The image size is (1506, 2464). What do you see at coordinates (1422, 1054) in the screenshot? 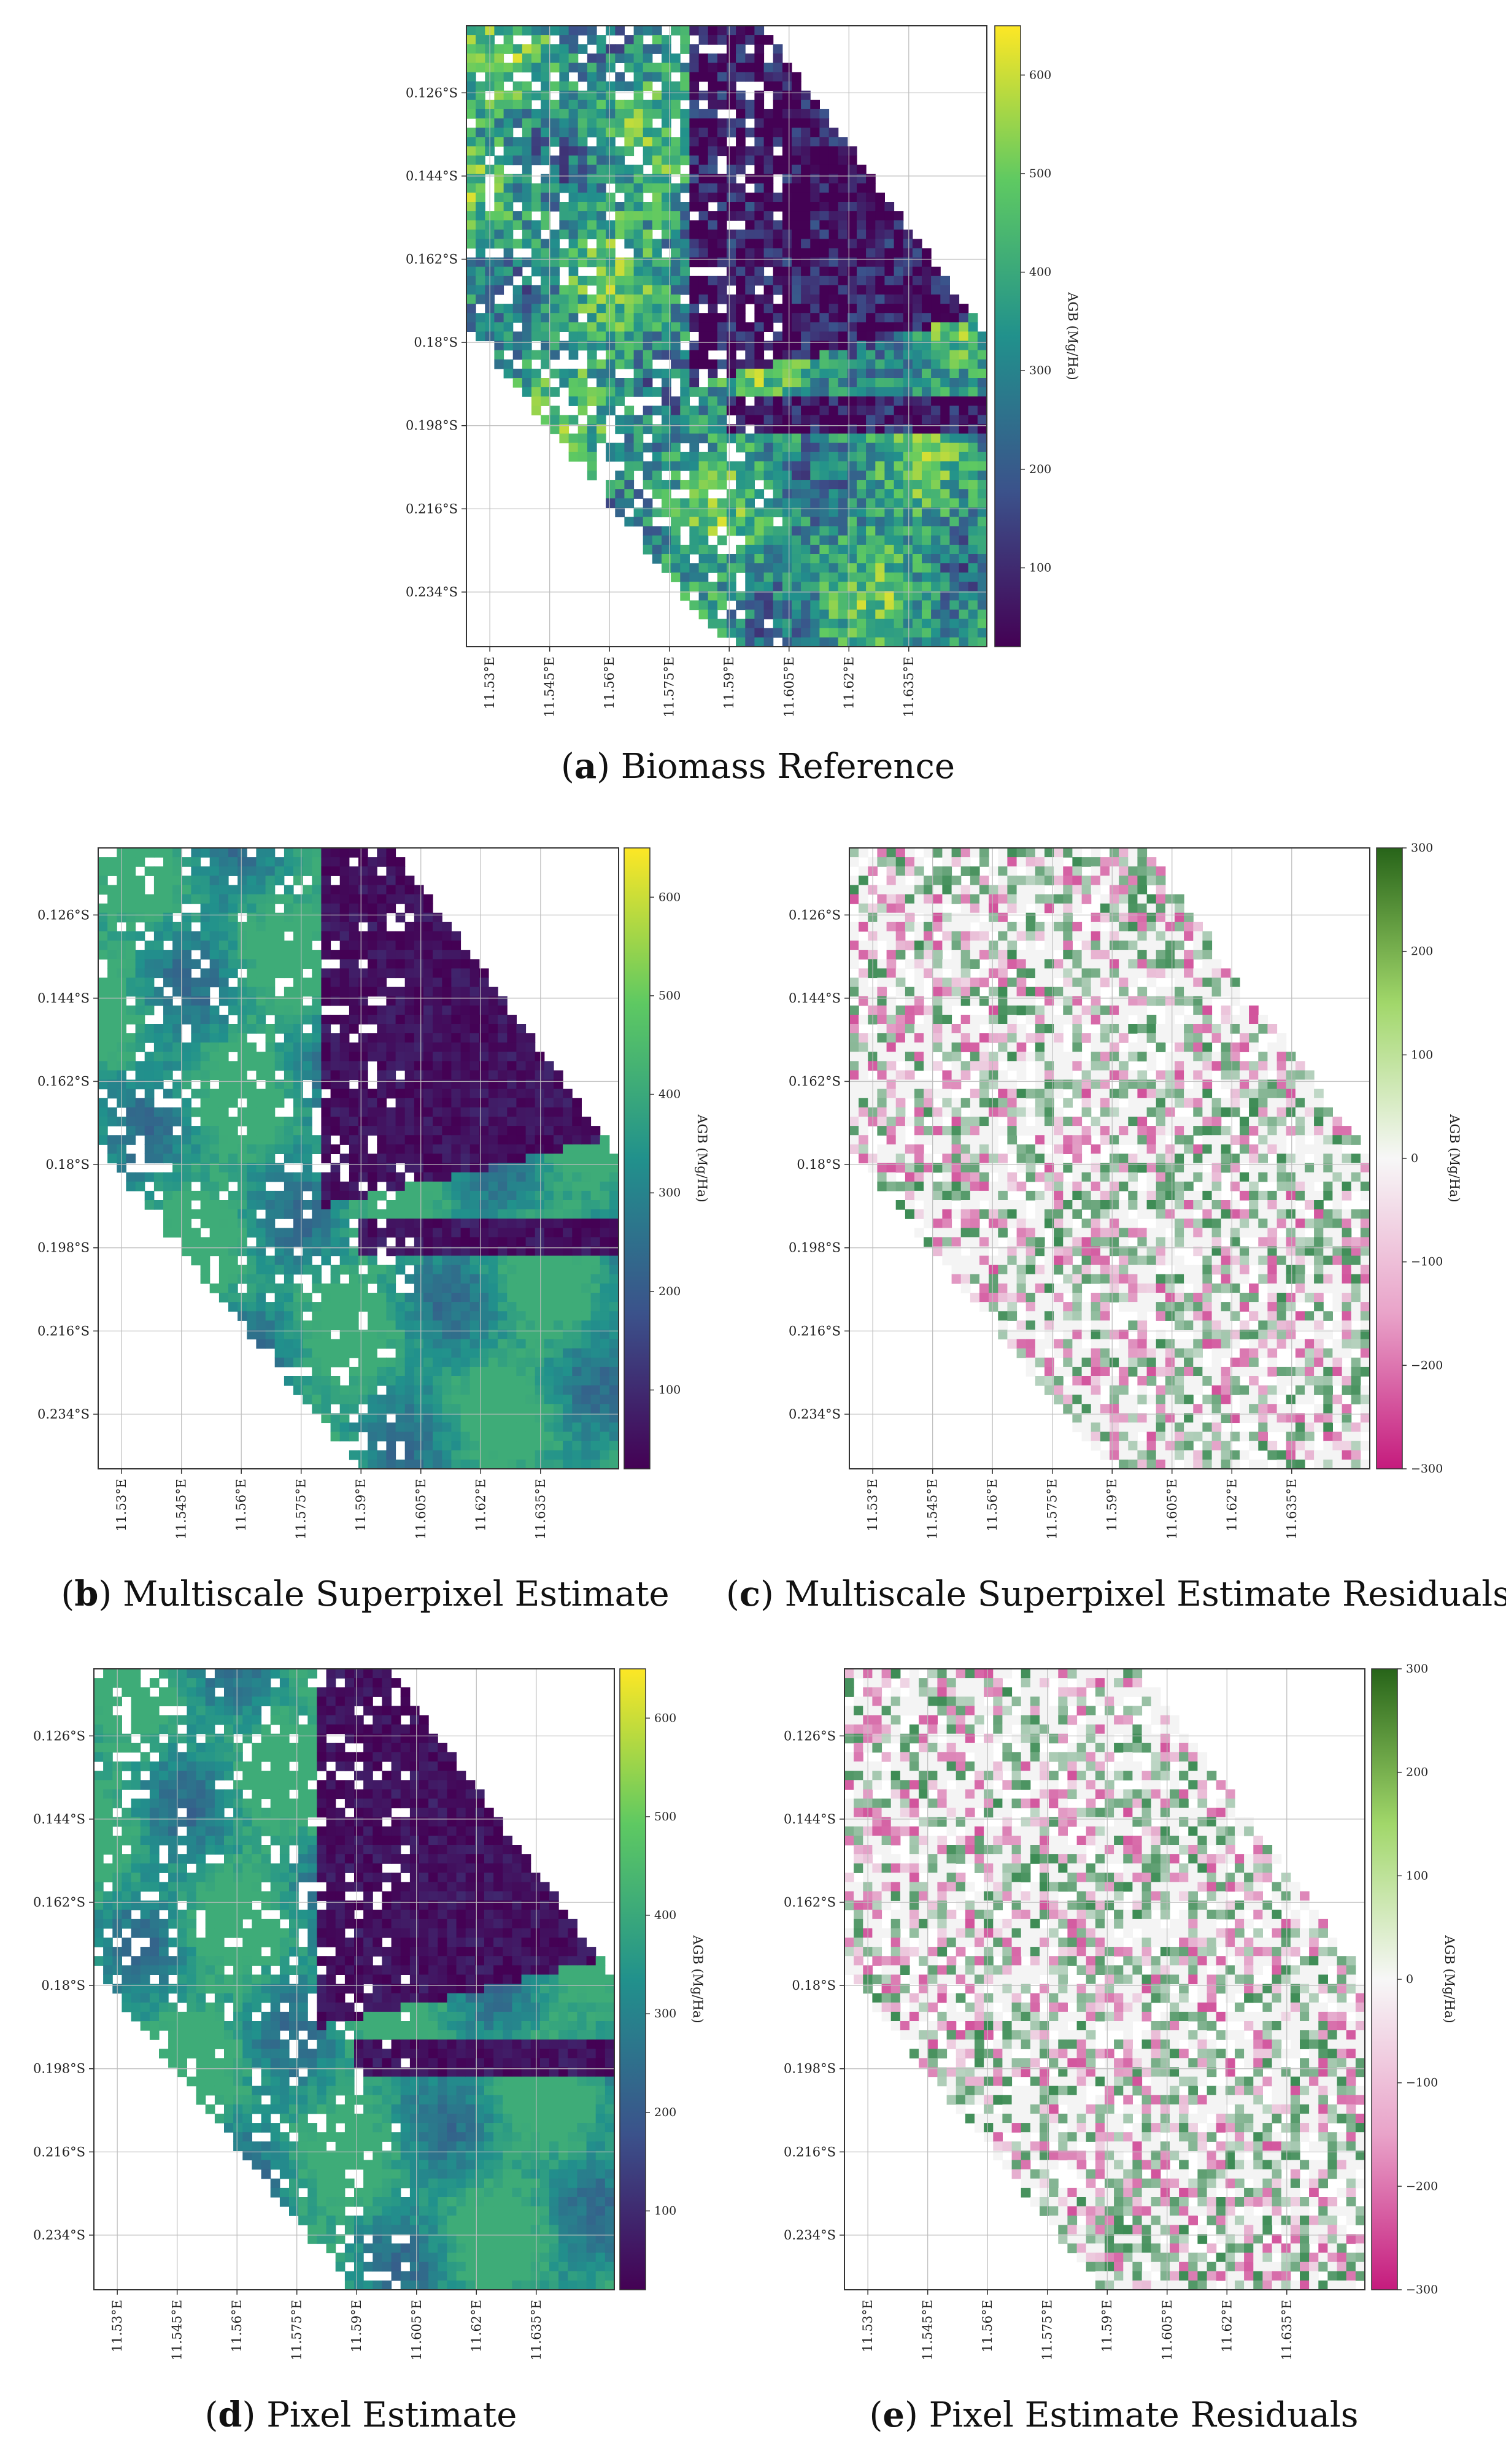
I see `colorbar-tick-label: 100` at bounding box center [1422, 1054].